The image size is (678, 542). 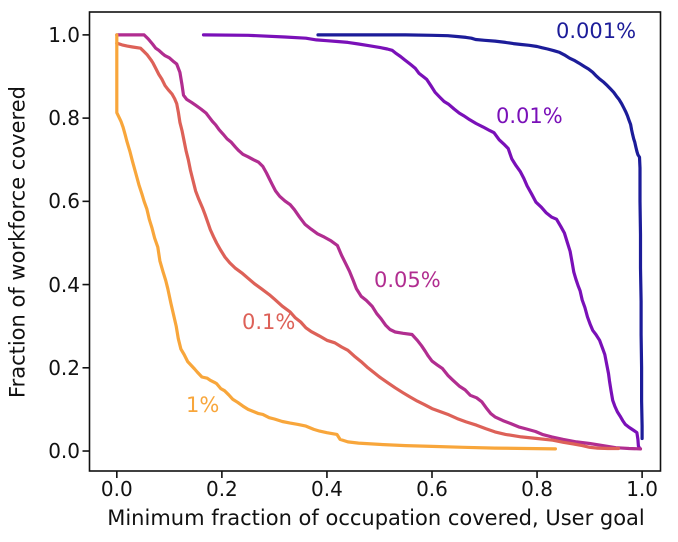 What do you see at coordinates (327, 489) in the screenshot?
I see `x-tick-label: 0.4` at bounding box center [327, 489].